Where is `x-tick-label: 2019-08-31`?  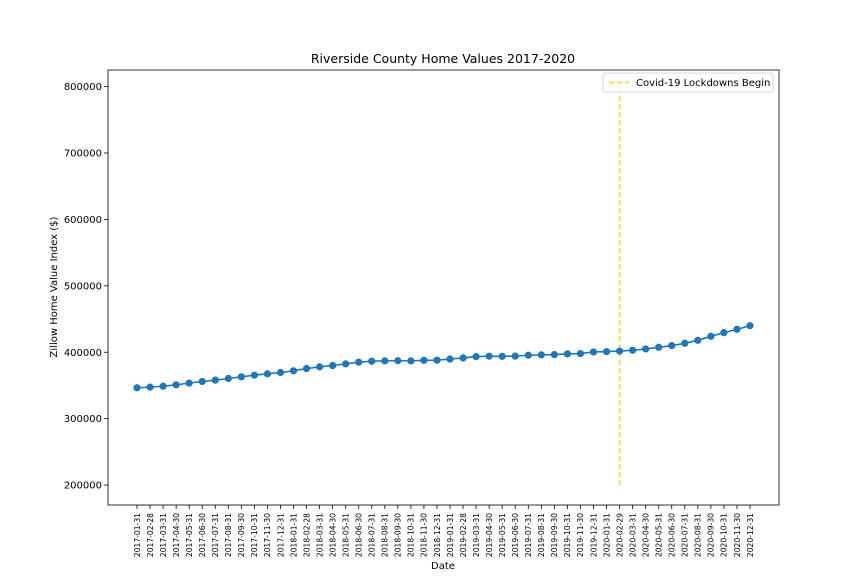 x-tick-label: 2019-08-31 is located at coordinates (541, 535).